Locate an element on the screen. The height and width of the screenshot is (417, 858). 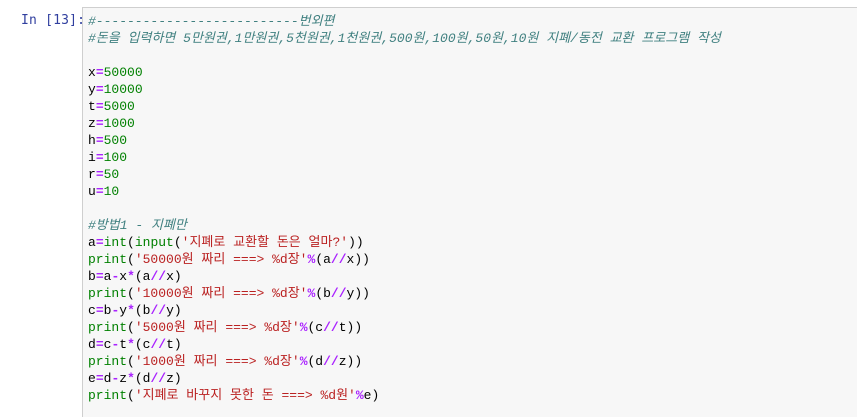
code-token: int is located at coordinates (115, 242).